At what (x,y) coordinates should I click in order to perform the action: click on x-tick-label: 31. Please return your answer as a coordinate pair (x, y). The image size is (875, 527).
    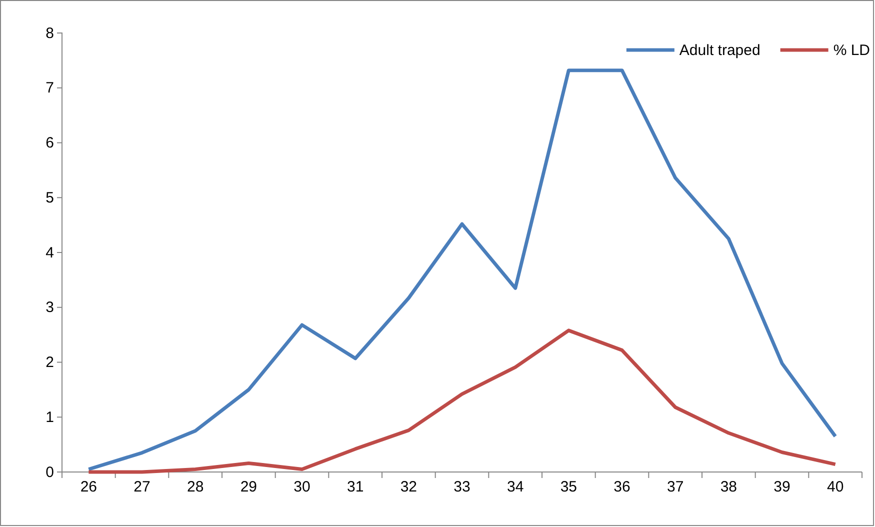
    Looking at the image, I should click on (355, 487).